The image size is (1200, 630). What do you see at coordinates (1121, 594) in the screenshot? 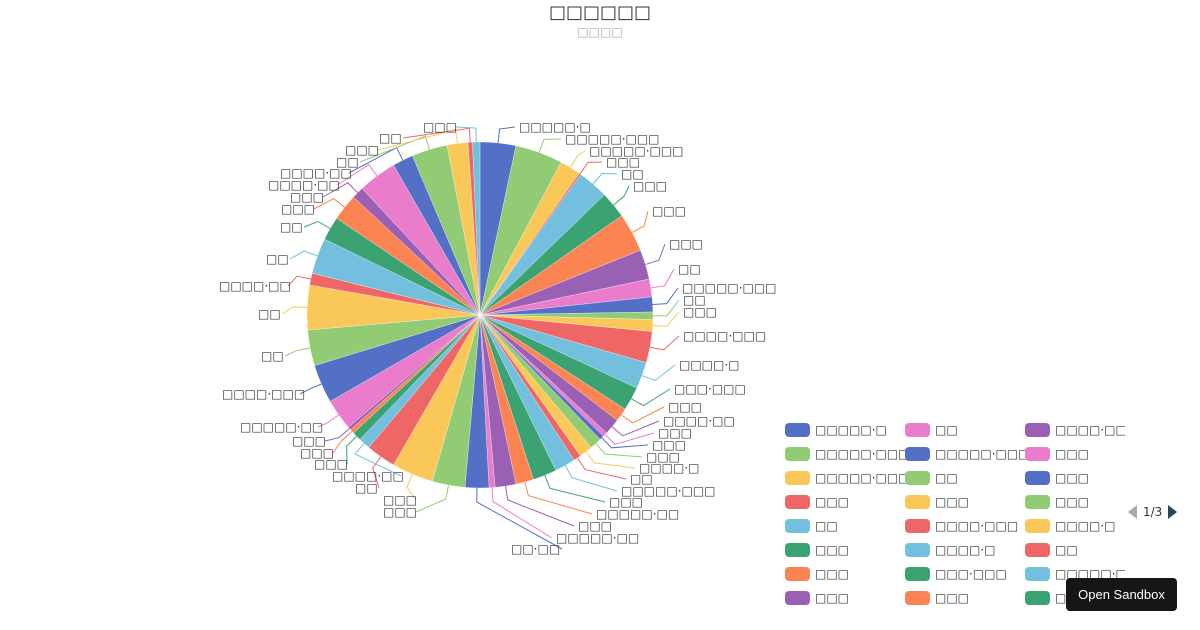
I see `open-sandbox-button: Open Sandbox` at bounding box center [1121, 594].